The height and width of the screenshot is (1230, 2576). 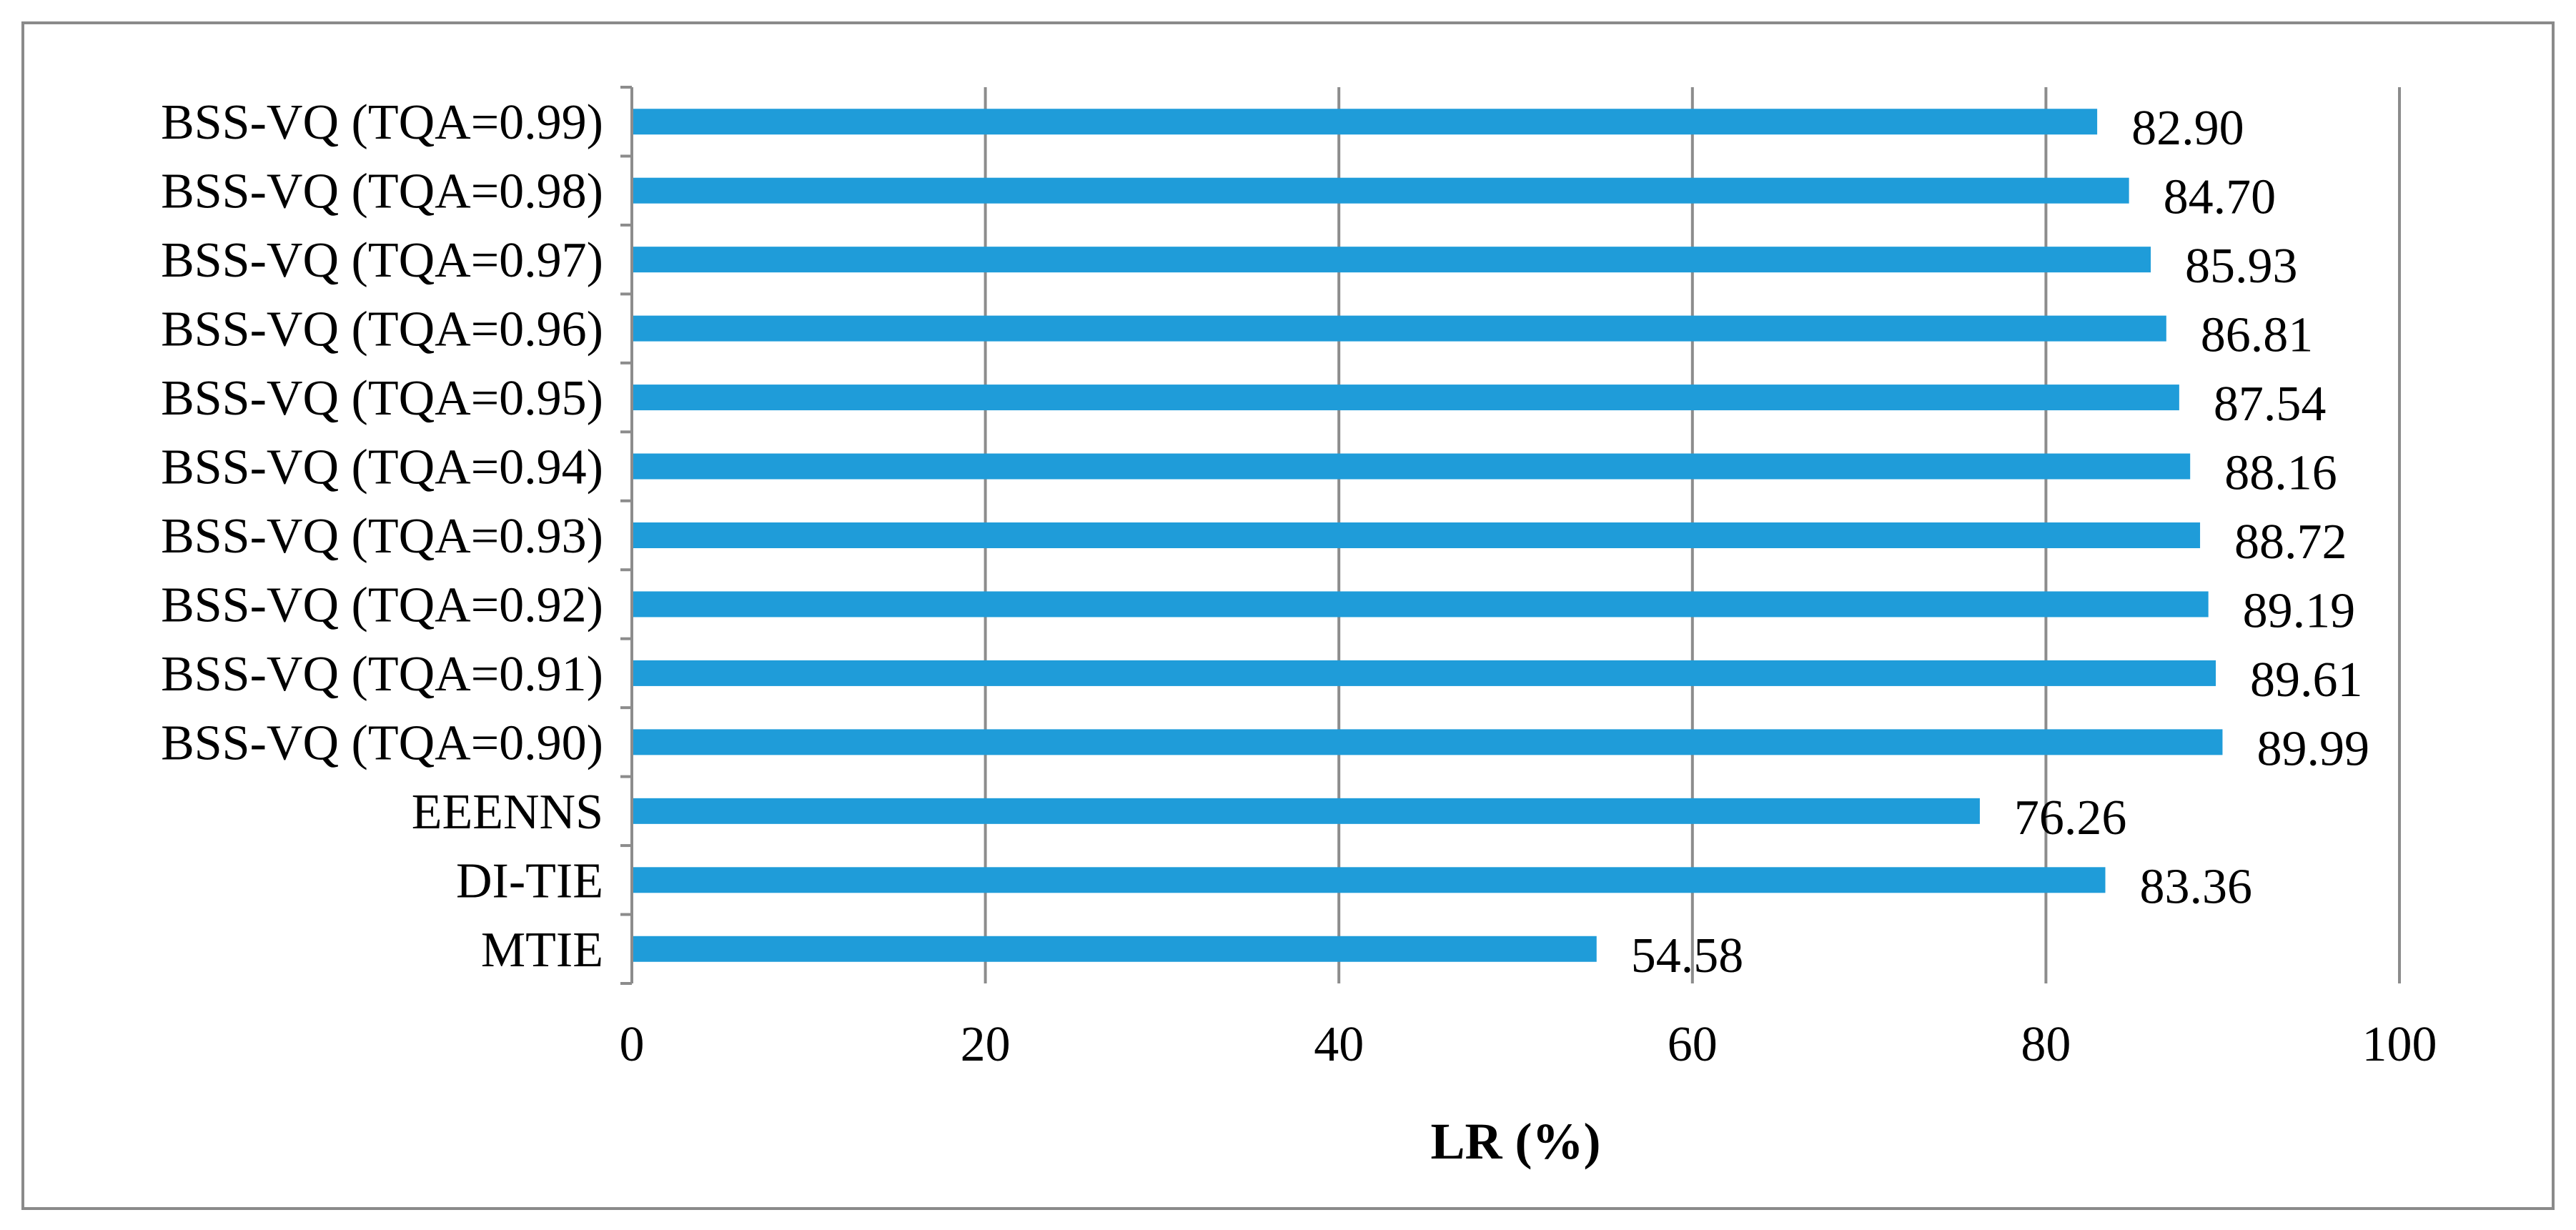 I want to click on category-label-13: MTIE, so click(x=542, y=950).